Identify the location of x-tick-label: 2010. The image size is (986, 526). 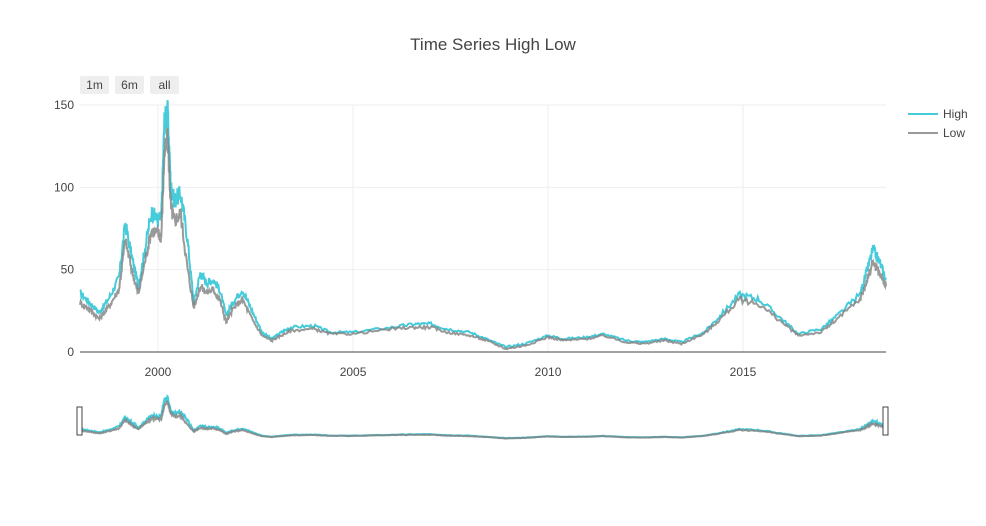
(548, 372).